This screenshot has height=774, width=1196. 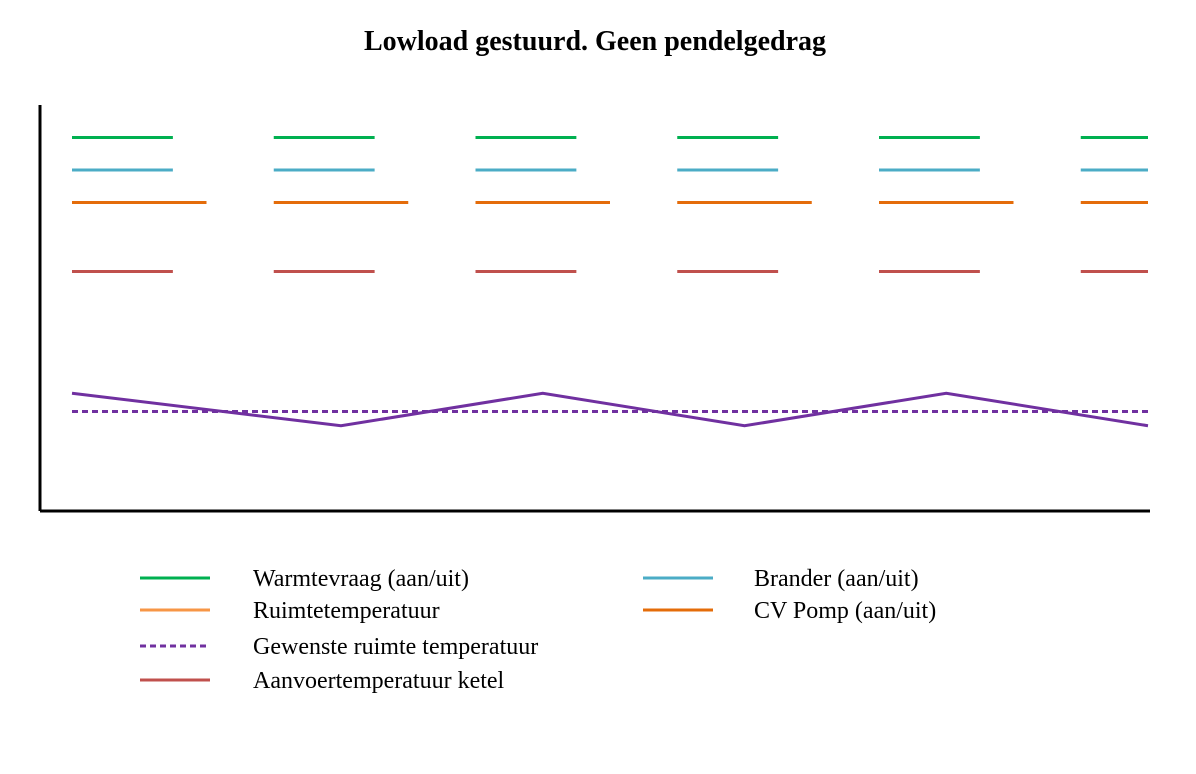 What do you see at coordinates (845, 611) in the screenshot?
I see `legend-label: CV Pomp (aan/uit)` at bounding box center [845, 611].